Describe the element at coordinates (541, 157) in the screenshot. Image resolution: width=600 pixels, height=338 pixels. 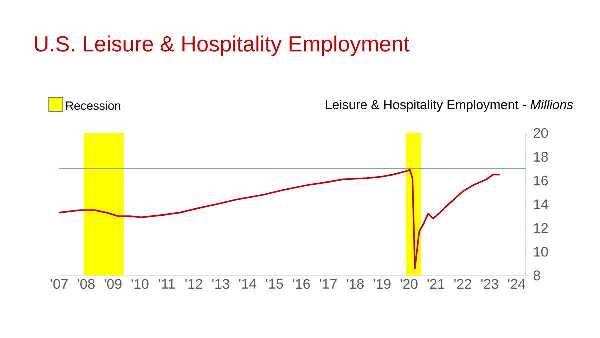
I see `y-tick-label: 18` at that location.